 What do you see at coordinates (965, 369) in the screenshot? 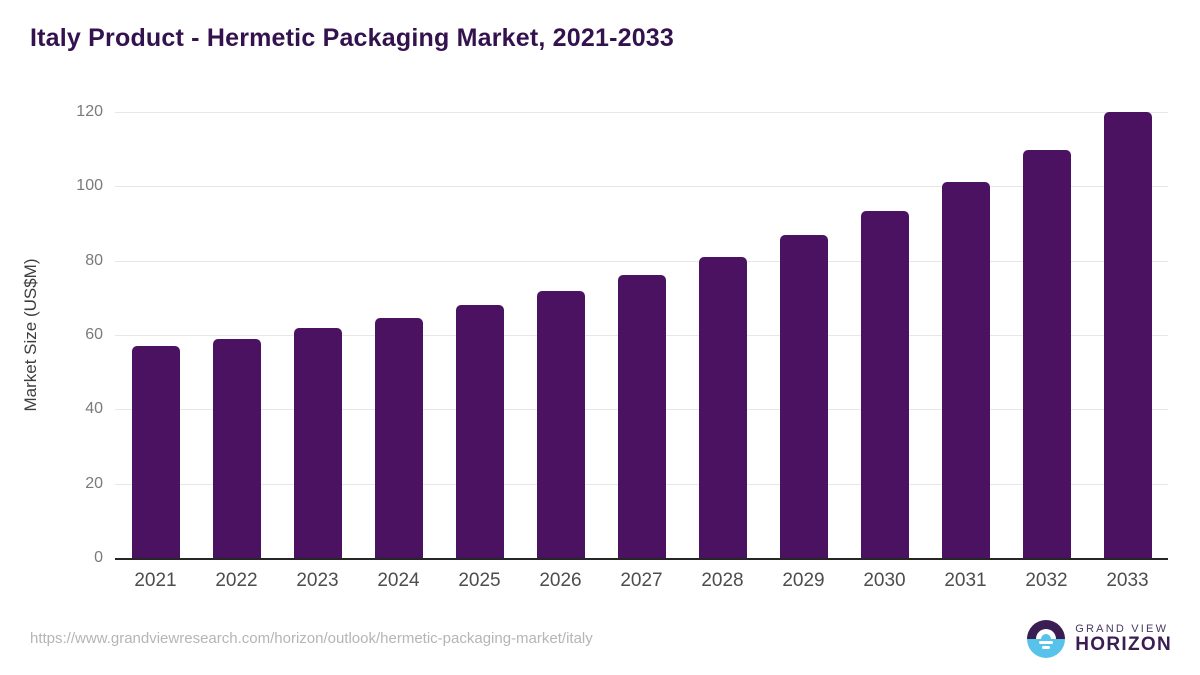
I see `bar-2031` at bounding box center [965, 369].